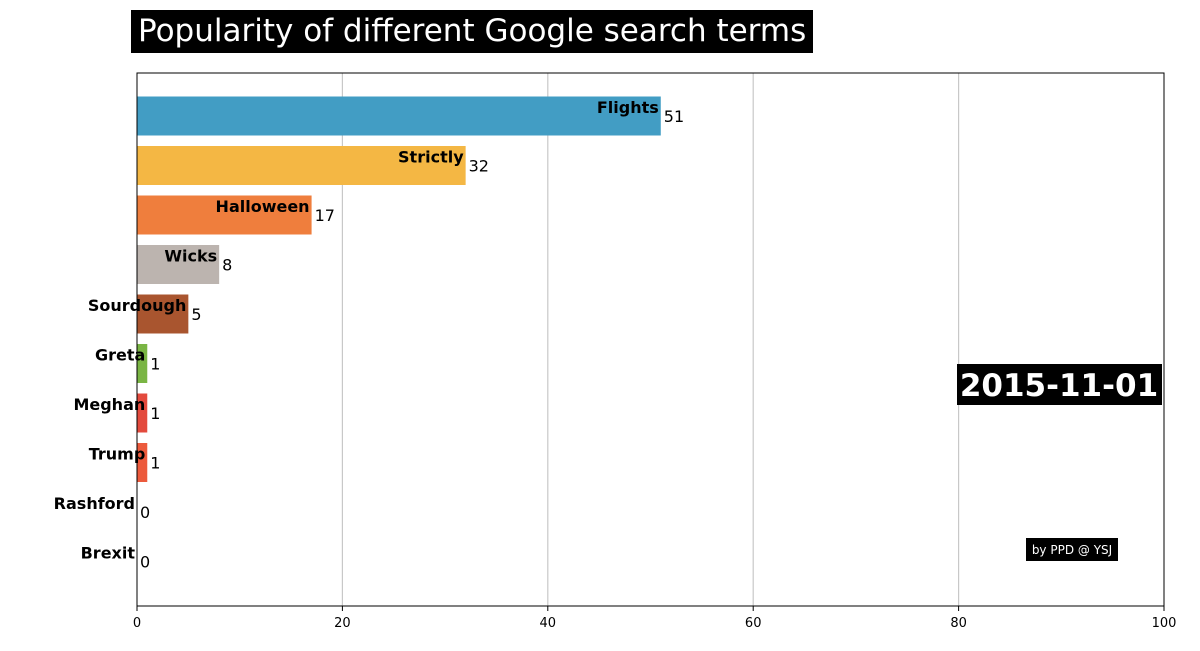 The image size is (1200, 651). I want to click on value-label-rashford: 0, so click(145, 512).